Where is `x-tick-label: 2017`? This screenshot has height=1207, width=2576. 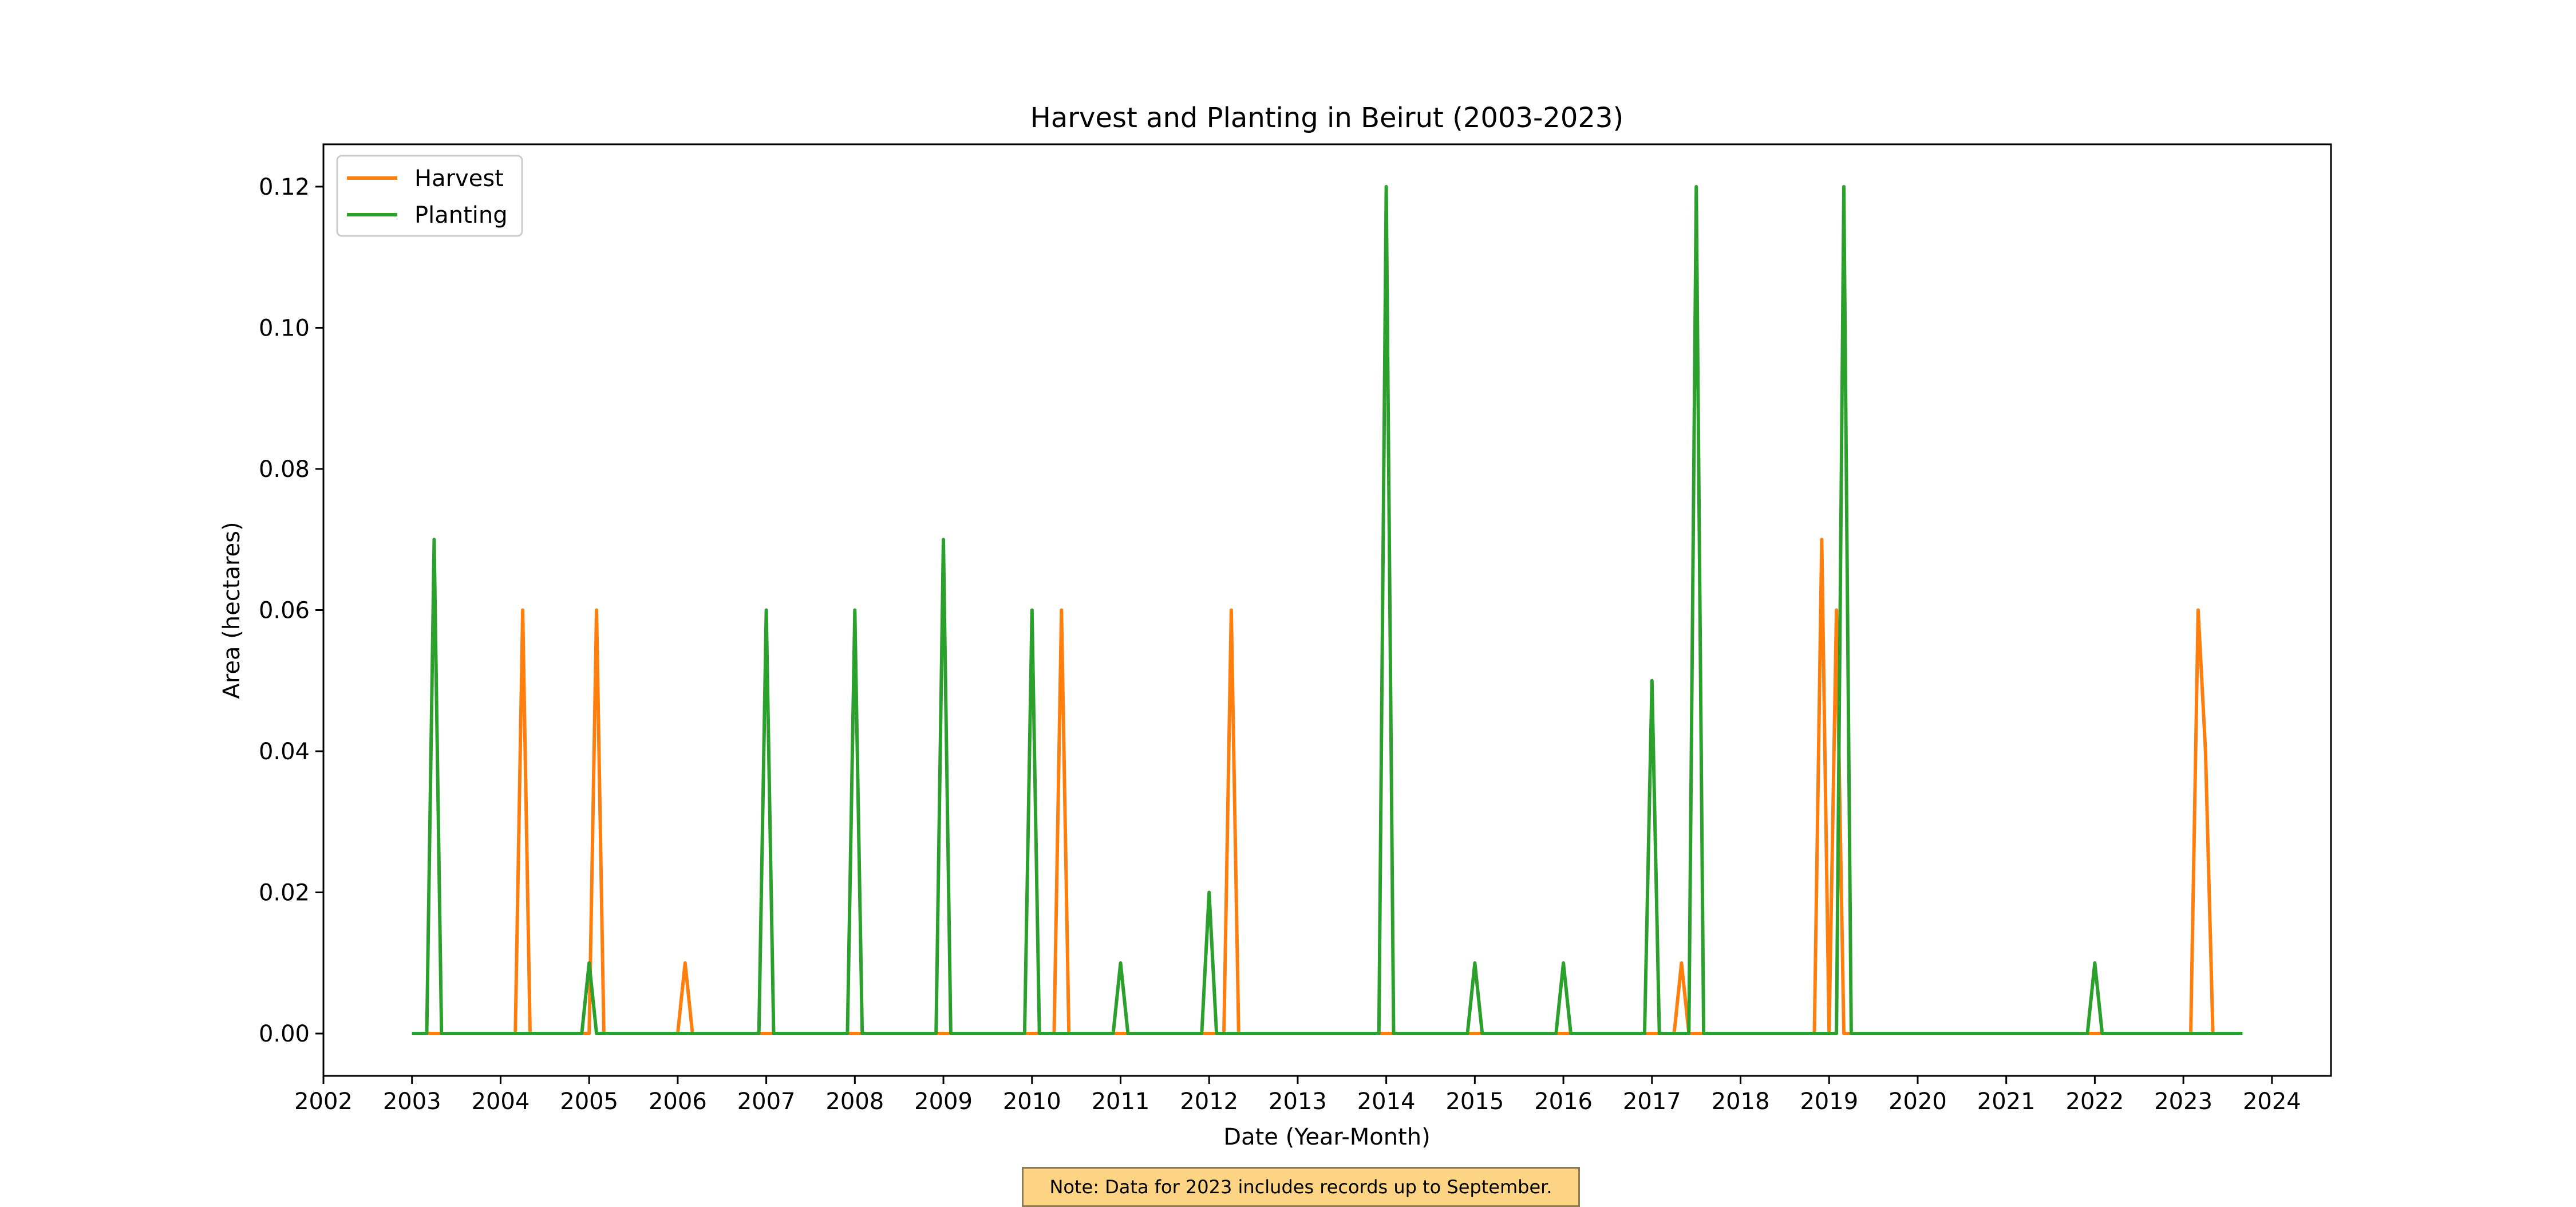
x-tick-label: 2017 is located at coordinates (1652, 1101).